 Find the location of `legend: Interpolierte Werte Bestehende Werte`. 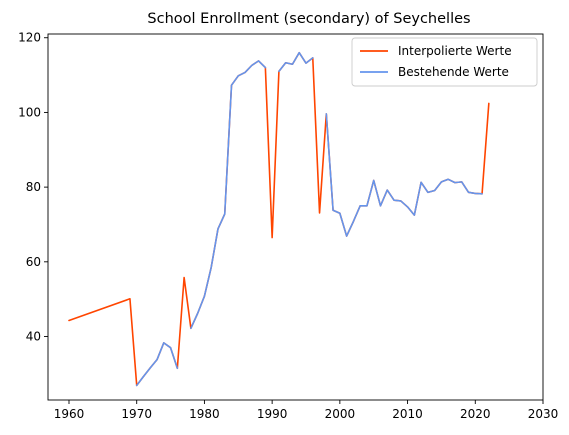

legend: Interpolierte Werte Bestehende Werte is located at coordinates (444, 62).